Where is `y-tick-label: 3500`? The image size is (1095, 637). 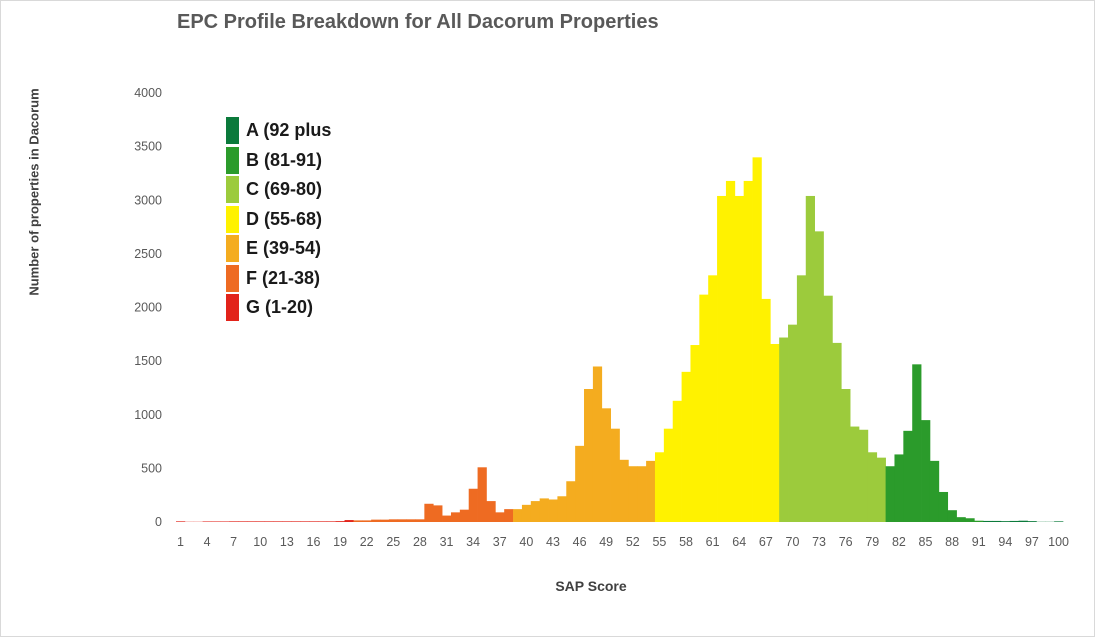
y-tick-label: 3500 is located at coordinates (148, 147).